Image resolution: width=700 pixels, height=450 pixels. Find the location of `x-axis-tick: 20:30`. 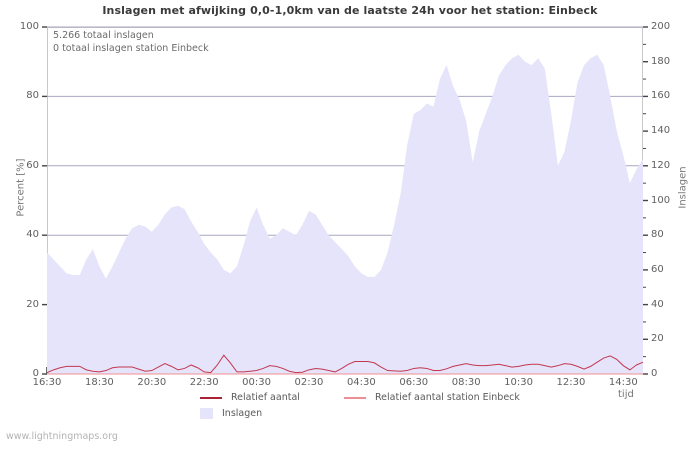

x-axis-tick: 20:30 is located at coordinates (152, 382).